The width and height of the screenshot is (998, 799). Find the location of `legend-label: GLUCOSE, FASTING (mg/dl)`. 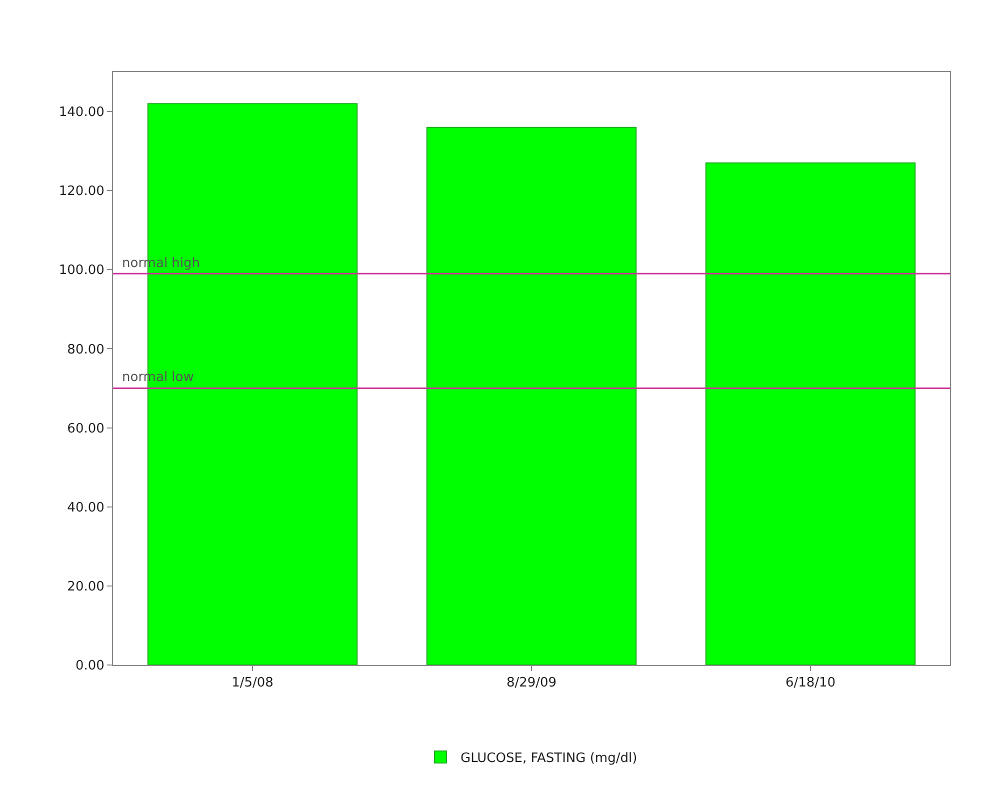

legend-label: GLUCOSE, FASTING (mg/dl) is located at coordinates (549, 758).